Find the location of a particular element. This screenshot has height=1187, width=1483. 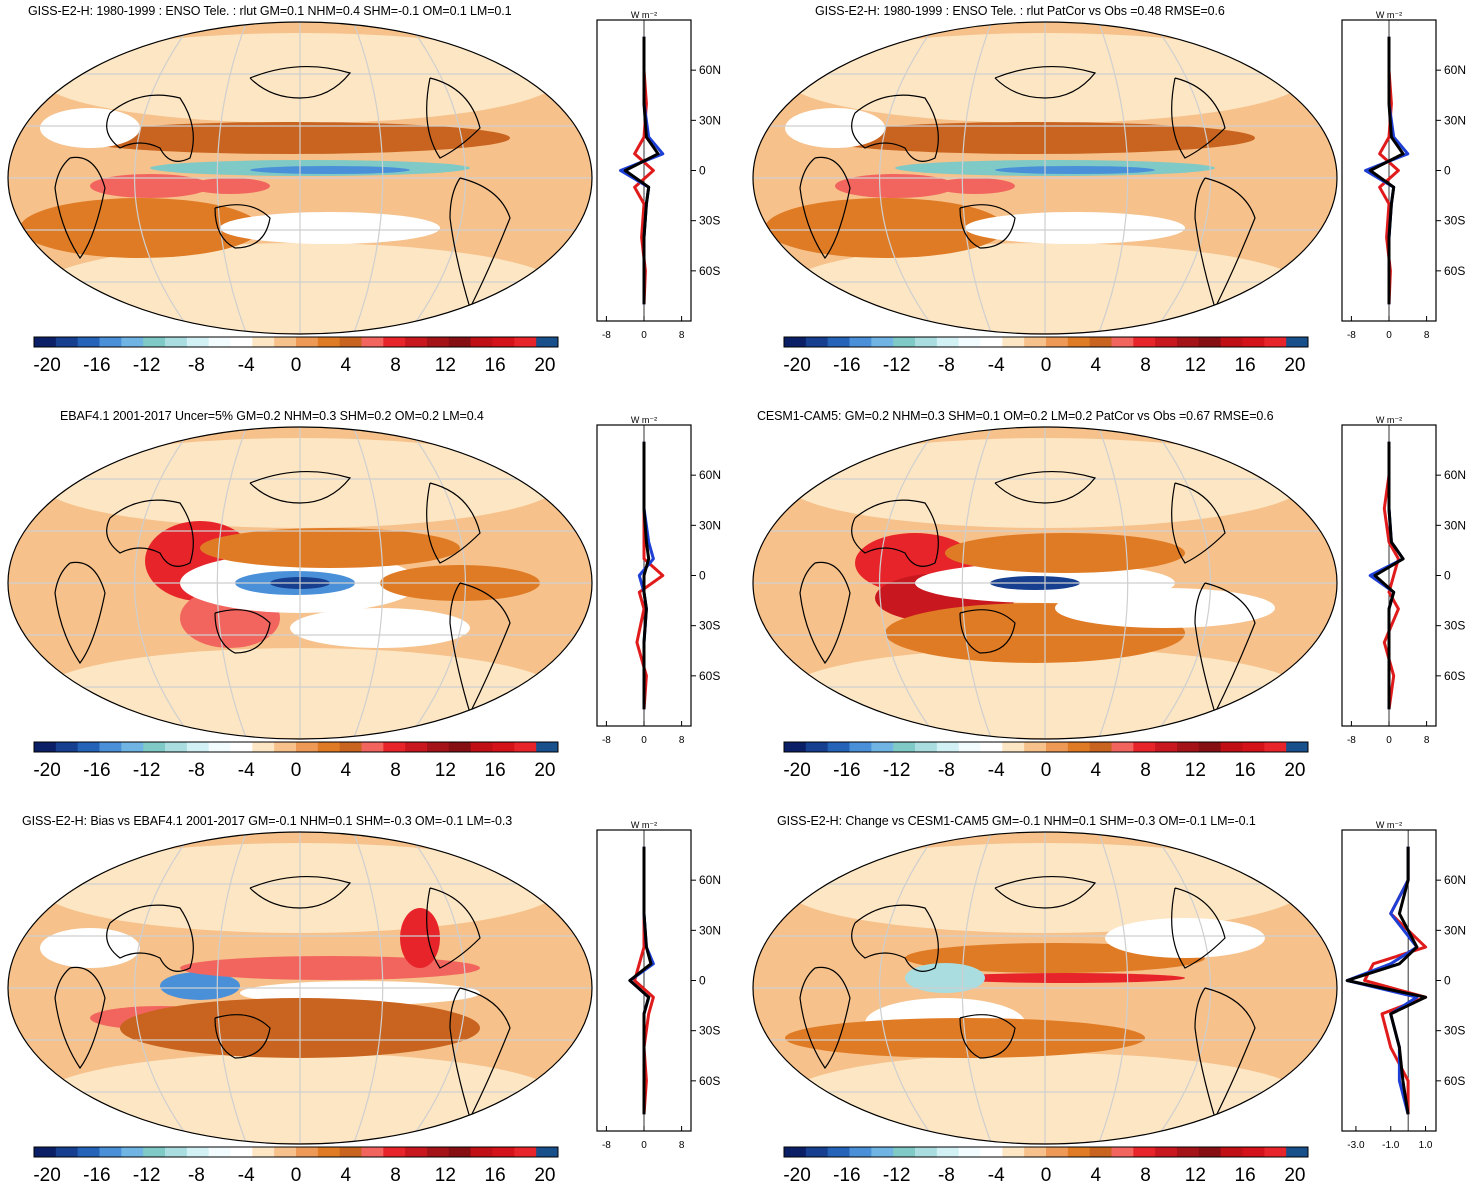

lat-tick-label: 30S is located at coordinates (709, 626).